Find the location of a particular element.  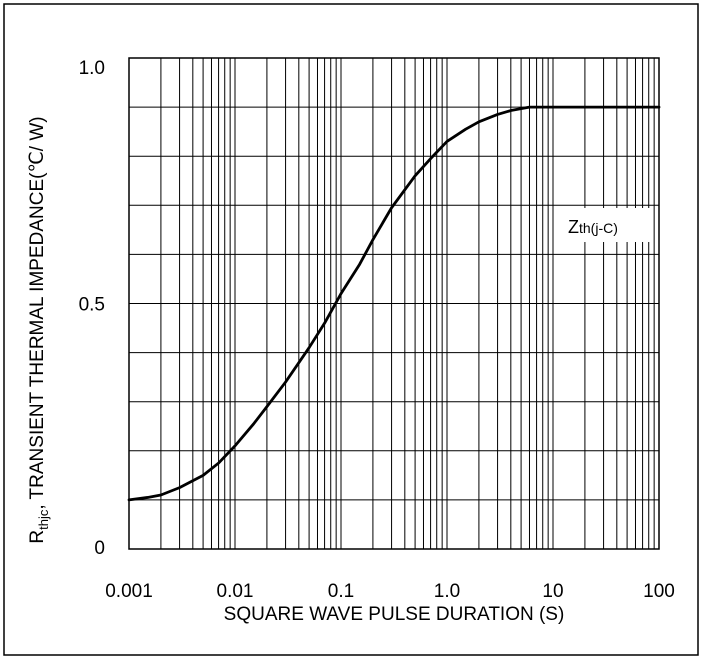

y-axis-label-subscript: thjc is located at coordinates (43, 519).